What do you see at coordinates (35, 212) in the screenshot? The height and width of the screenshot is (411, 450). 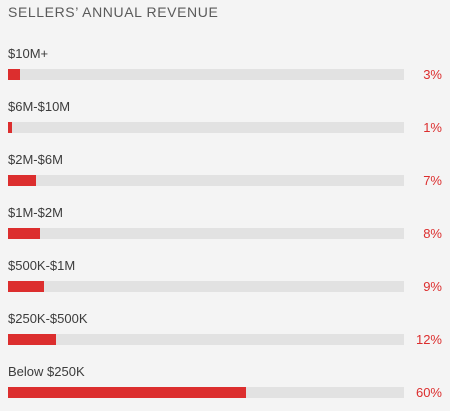 I see `category-label: $1M-$2M` at bounding box center [35, 212].